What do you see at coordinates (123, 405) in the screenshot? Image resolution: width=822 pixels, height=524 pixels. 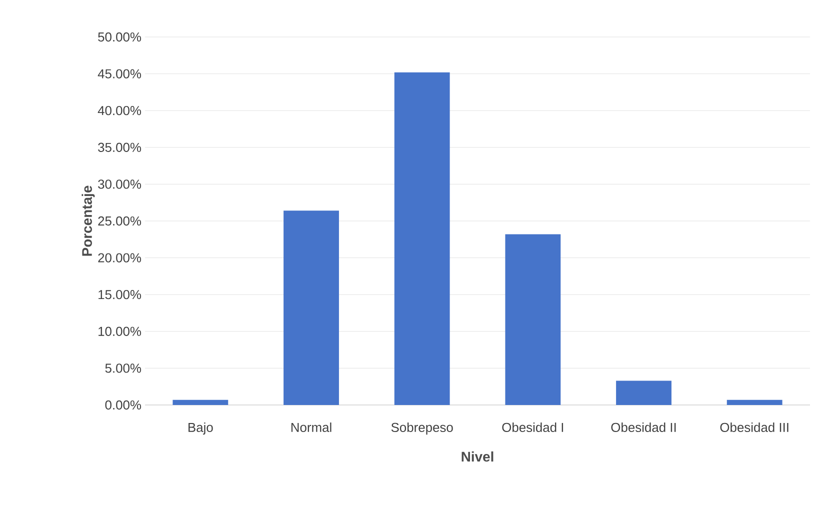 I see `y-tick-label: 0.00%` at bounding box center [123, 405].